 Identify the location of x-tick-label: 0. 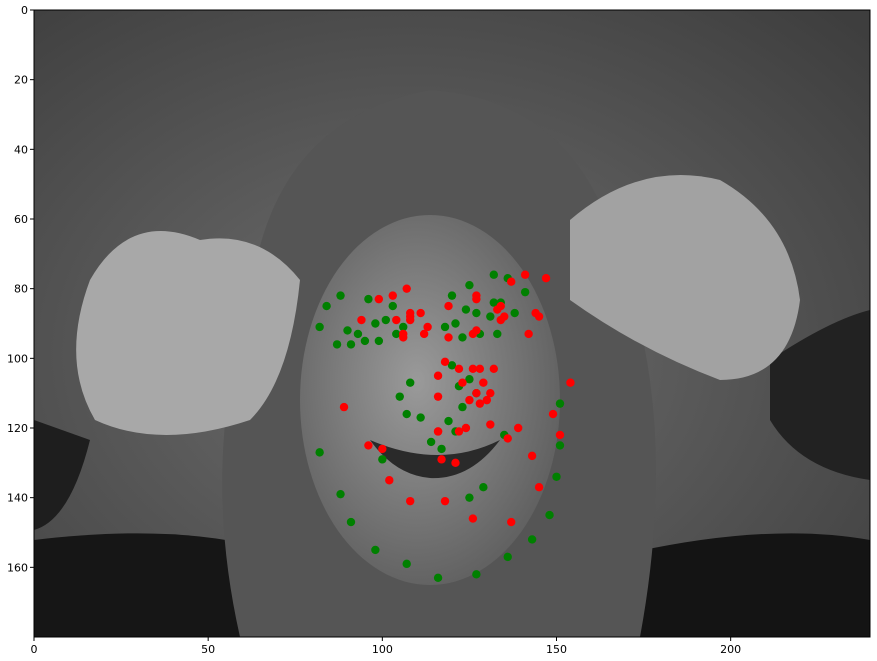
(34, 649).